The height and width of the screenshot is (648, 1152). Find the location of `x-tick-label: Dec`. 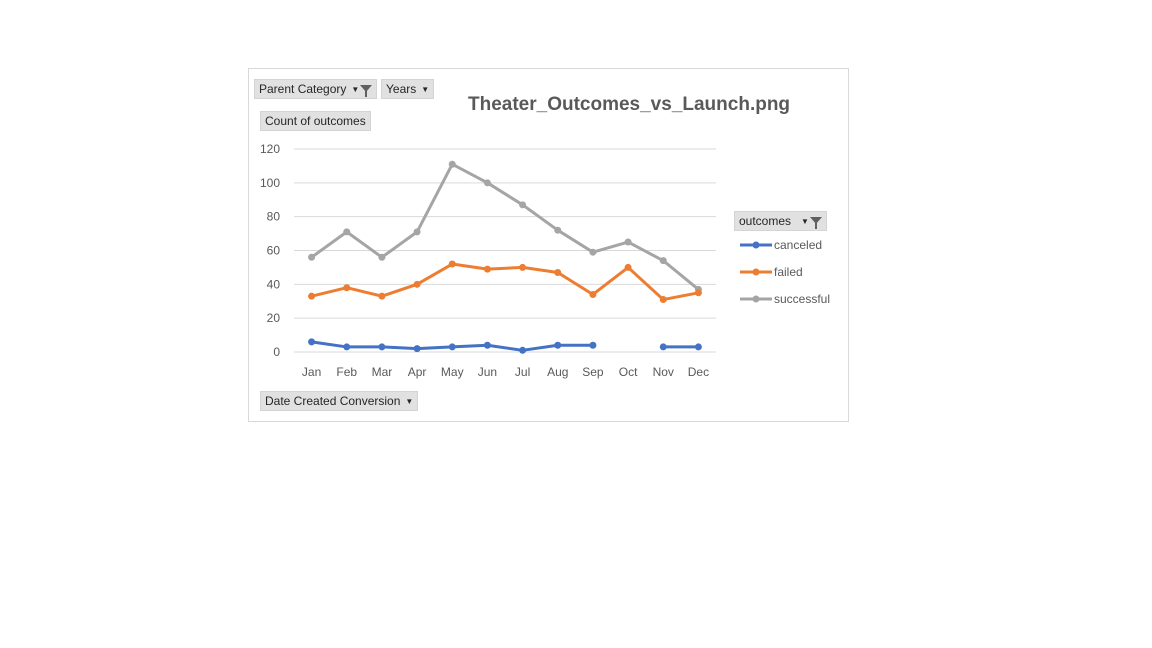

x-tick-label: Dec is located at coordinates (698, 372).